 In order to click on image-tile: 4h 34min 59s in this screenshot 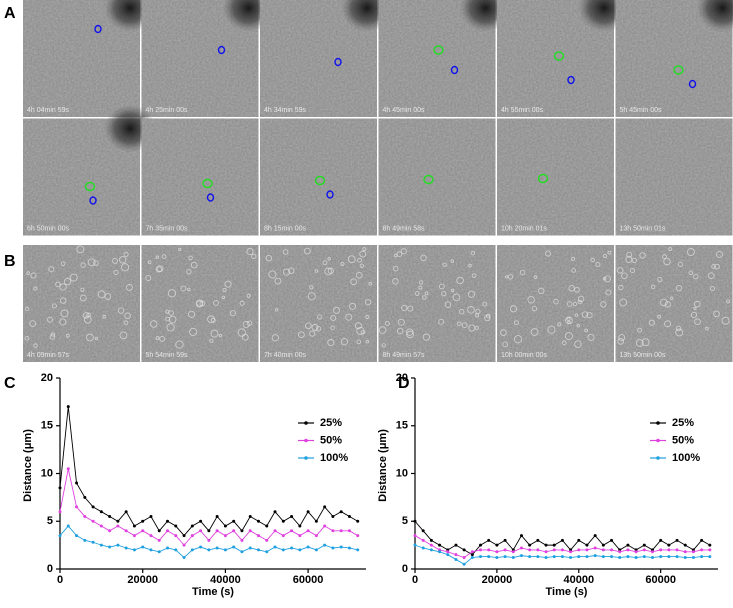, I will do `click(326, 58)`.